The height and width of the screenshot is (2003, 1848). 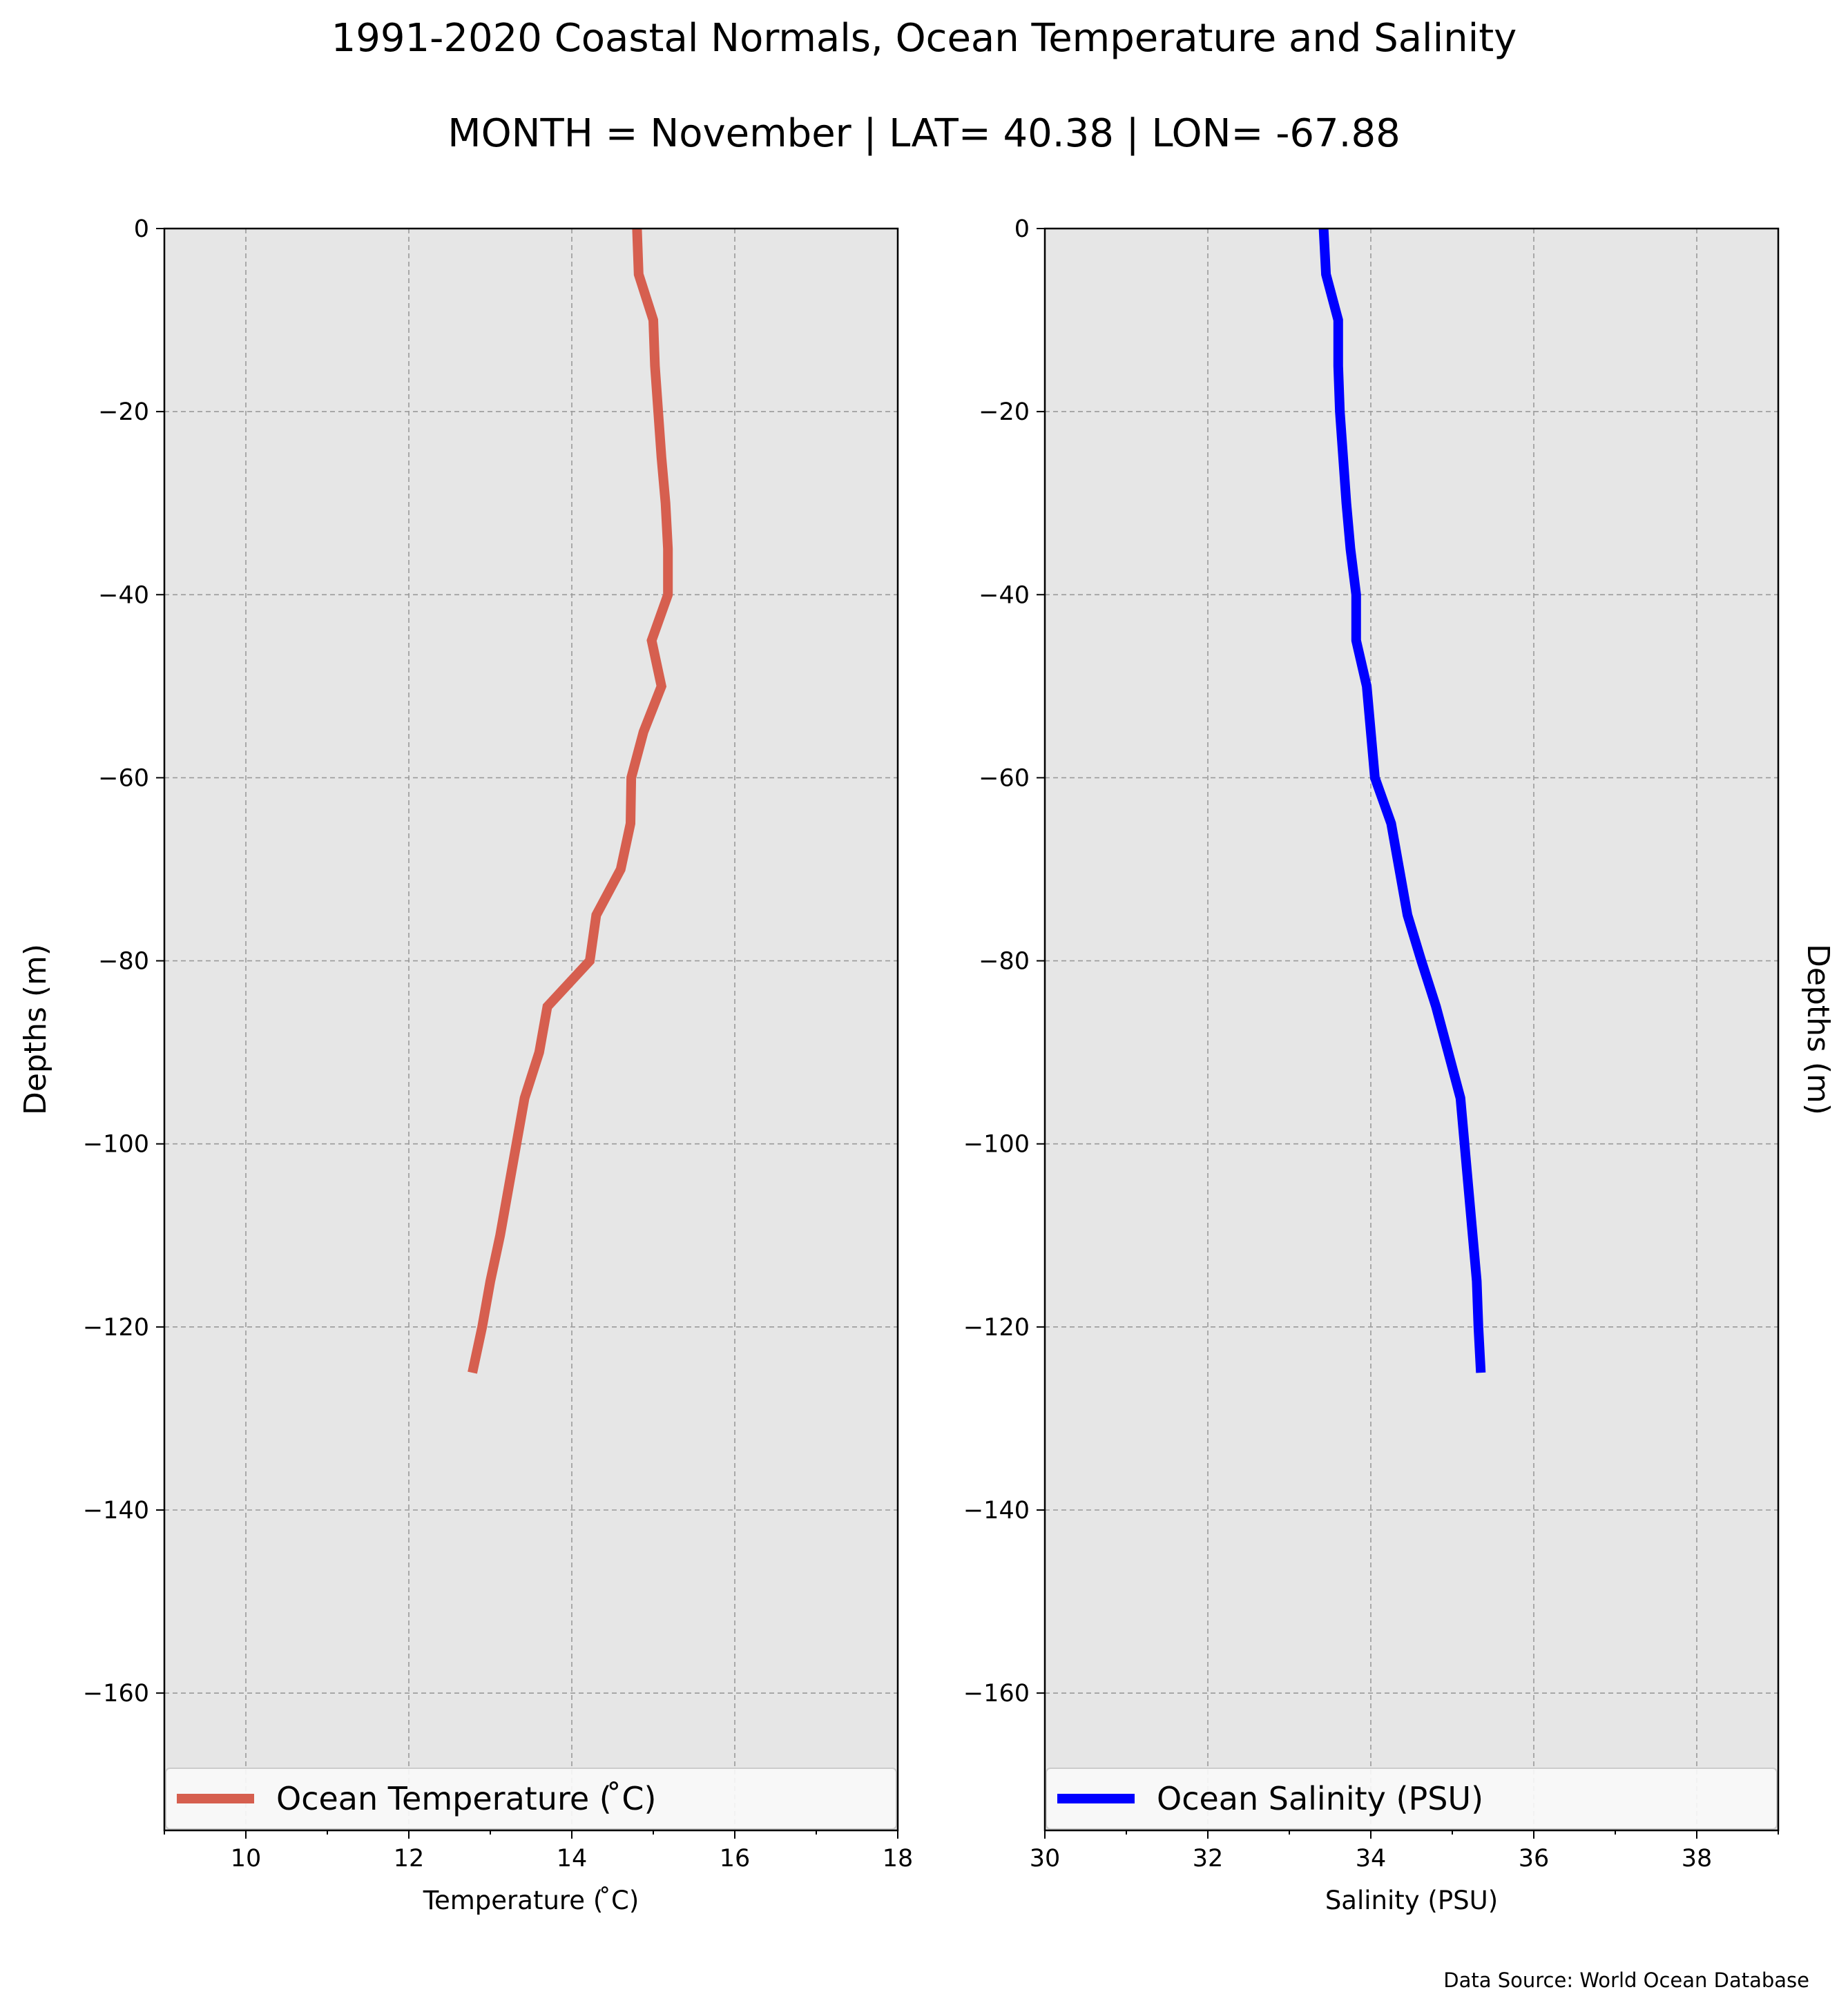 I want to click on y-axis-label-right: Depths (m), so click(x=1818, y=1029).